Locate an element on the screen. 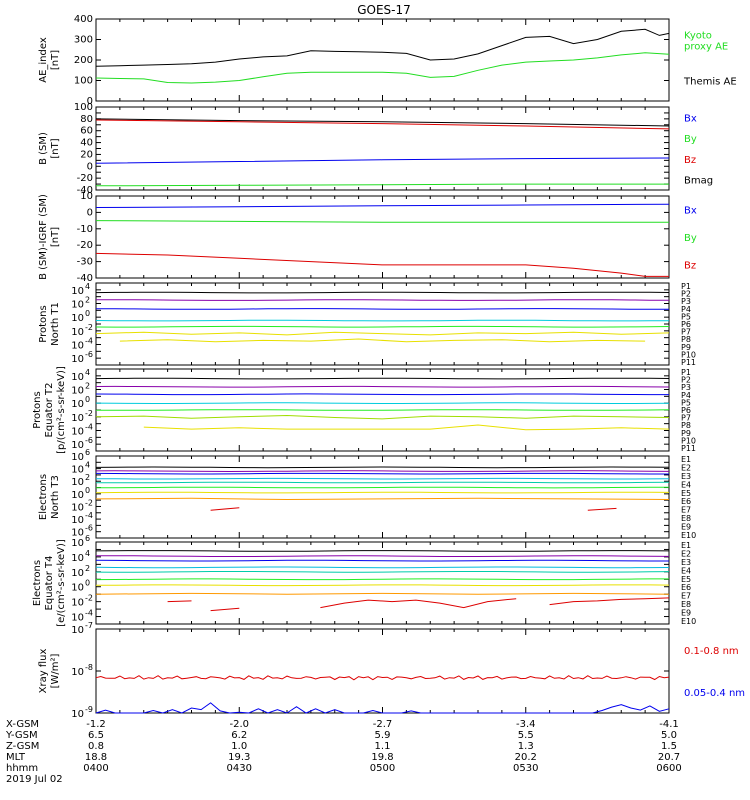 This screenshot has height=800, width=750. y-tick-exponent: 6 is located at coordinates (87, 538).